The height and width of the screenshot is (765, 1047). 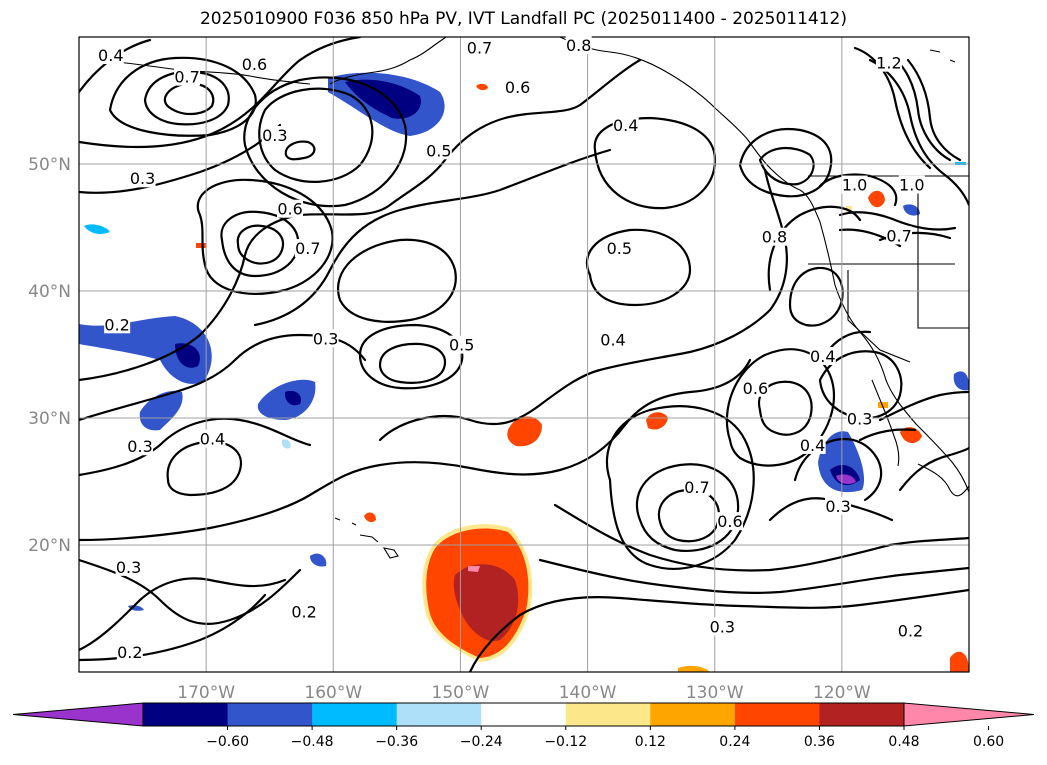 What do you see at coordinates (903, 742) in the screenshot?
I see `colorbar-tick-label: 0.48` at bounding box center [903, 742].